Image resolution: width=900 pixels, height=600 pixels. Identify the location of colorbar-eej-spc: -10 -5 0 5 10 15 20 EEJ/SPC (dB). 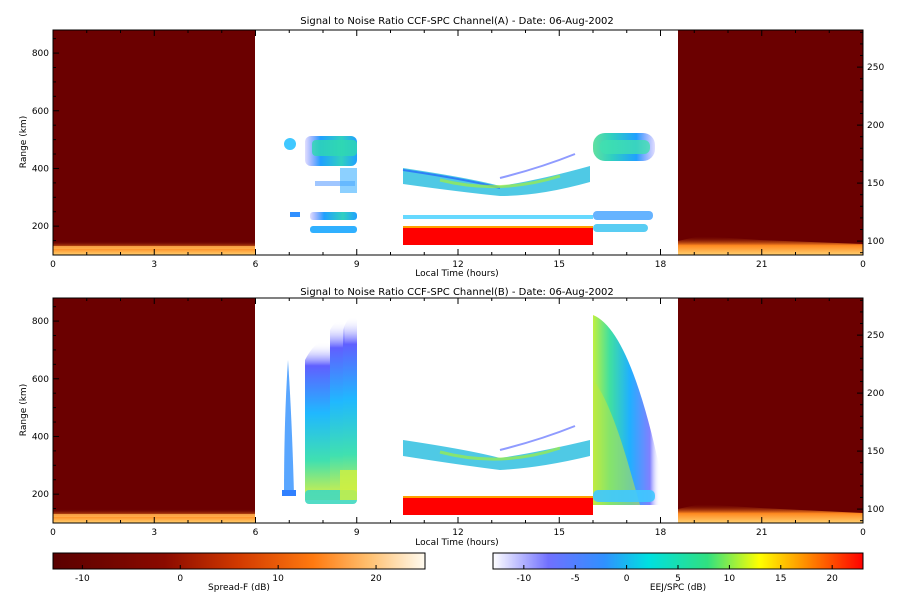
(678, 572).